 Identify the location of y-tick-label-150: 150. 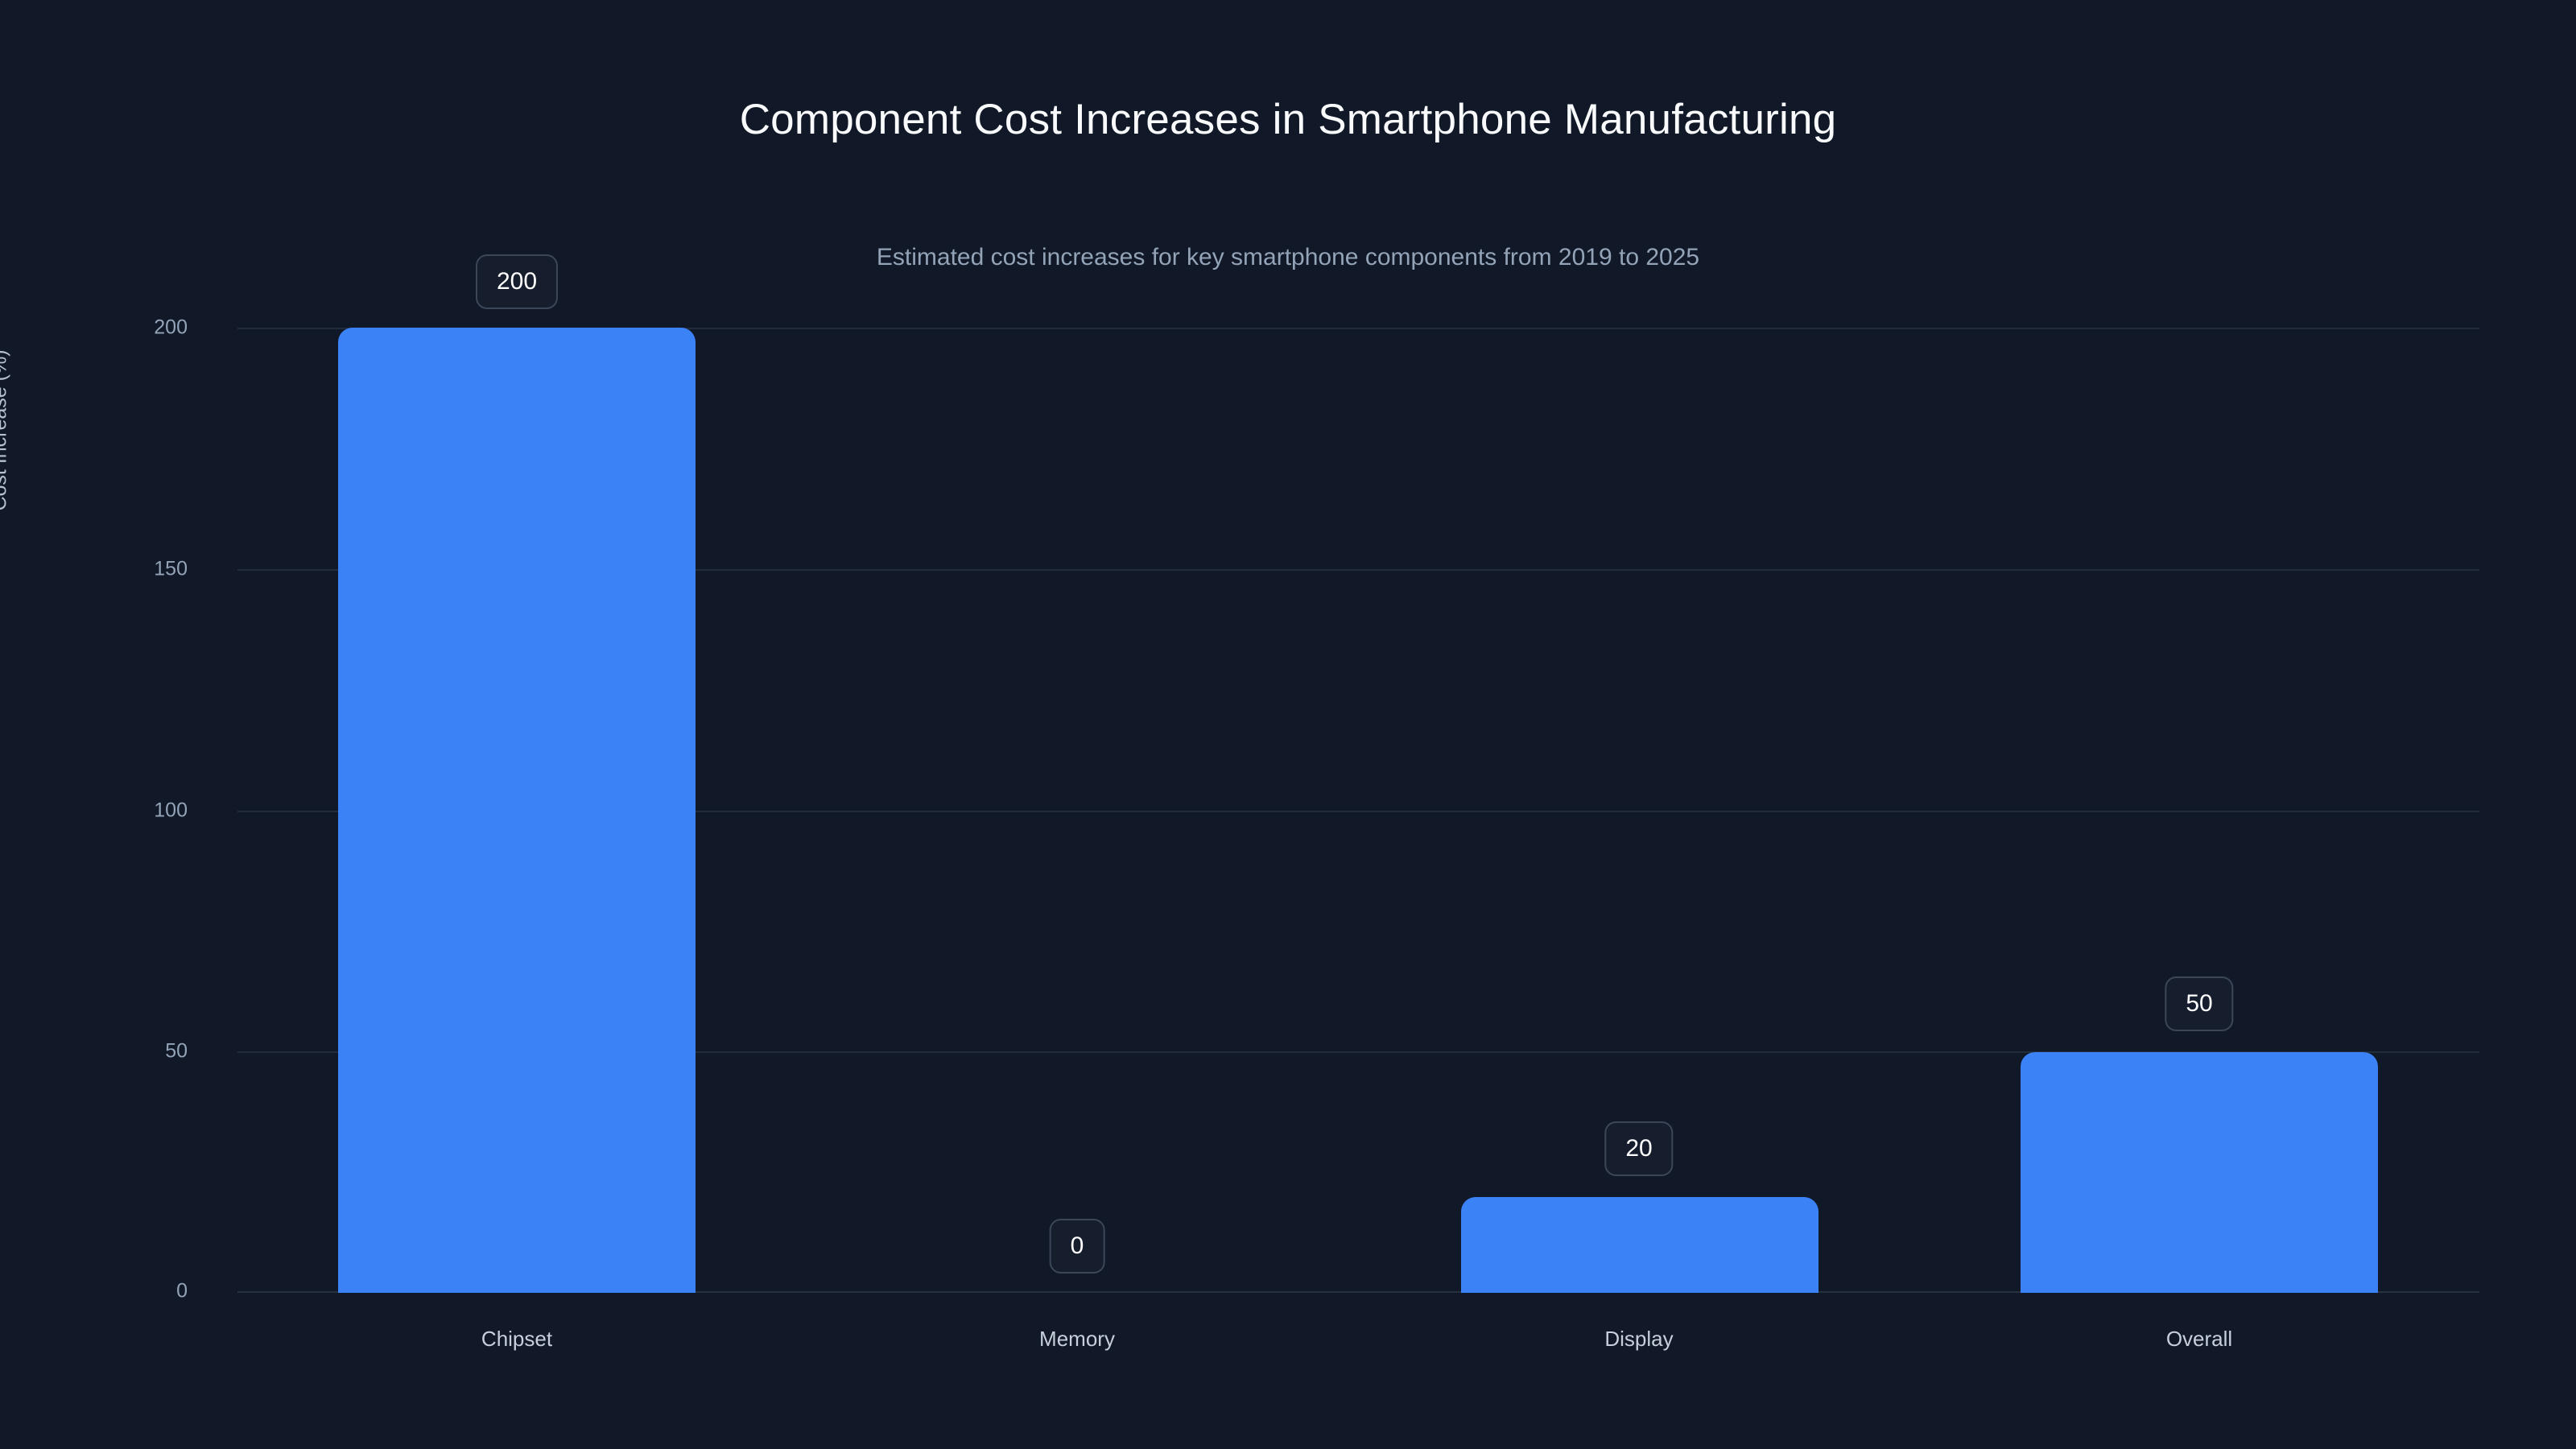
(171, 568).